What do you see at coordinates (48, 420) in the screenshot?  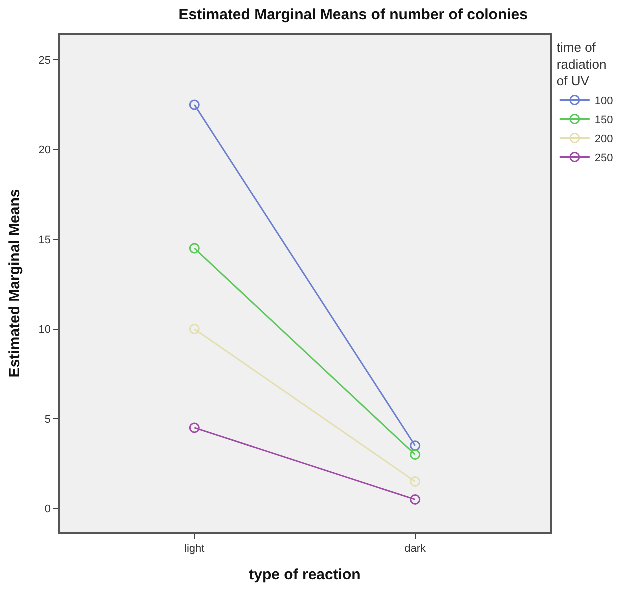 I see `y-tick-label: 5` at bounding box center [48, 420].